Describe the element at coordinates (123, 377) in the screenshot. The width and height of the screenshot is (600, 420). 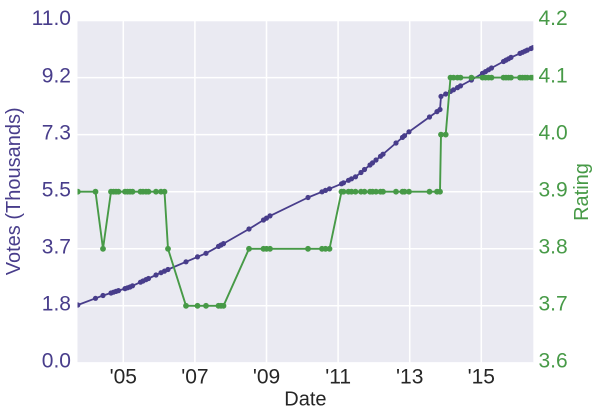
I see `svg-text: '05` at that location.